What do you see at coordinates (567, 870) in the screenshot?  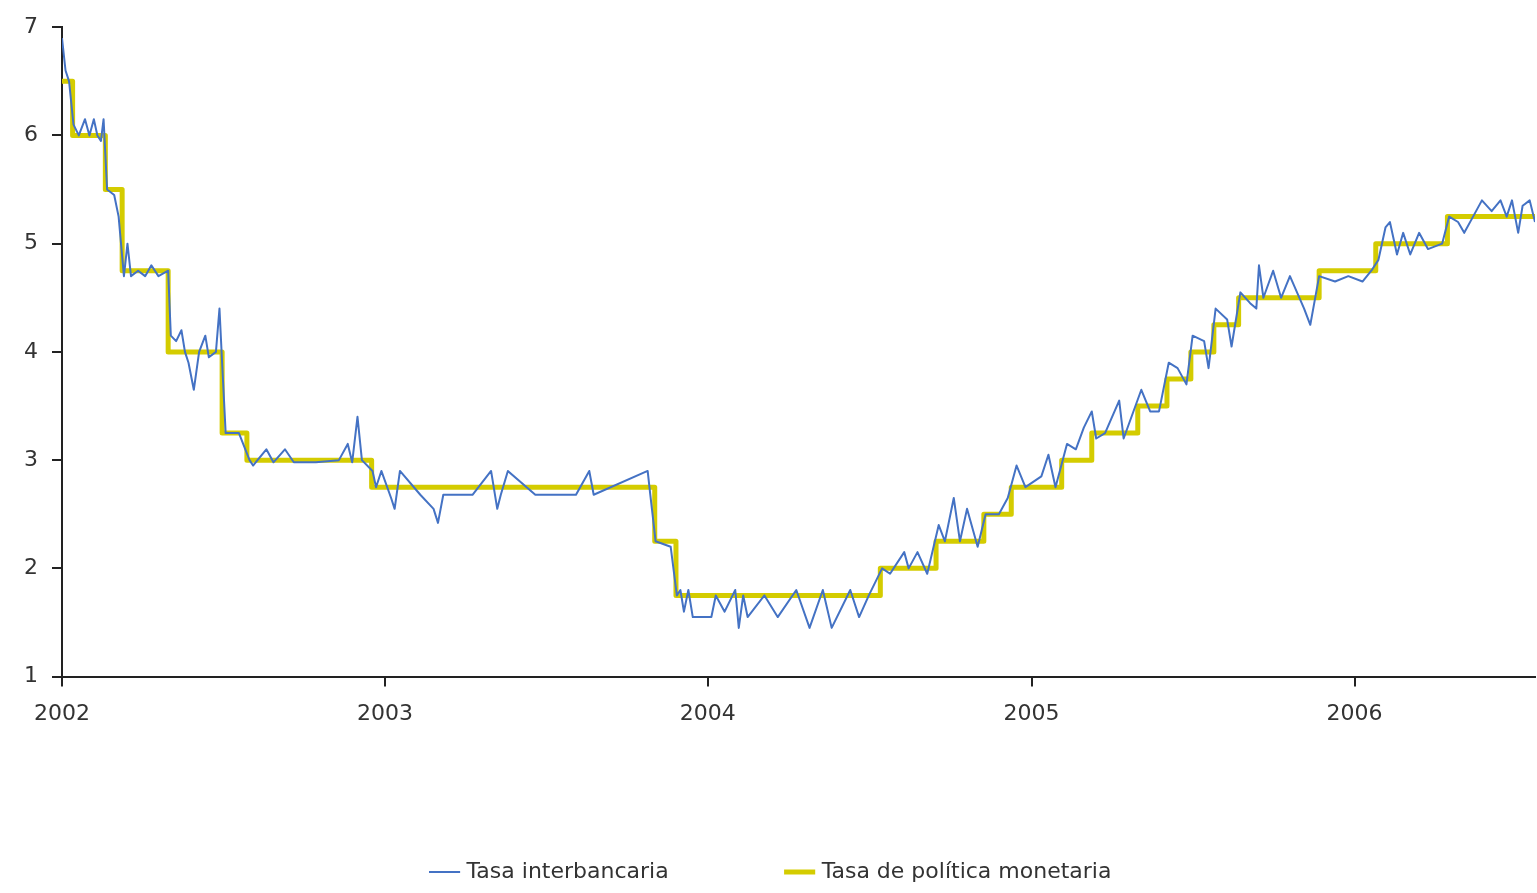 I see `legend-label: Tasa interbancaria` at bounding box center [567, 870].